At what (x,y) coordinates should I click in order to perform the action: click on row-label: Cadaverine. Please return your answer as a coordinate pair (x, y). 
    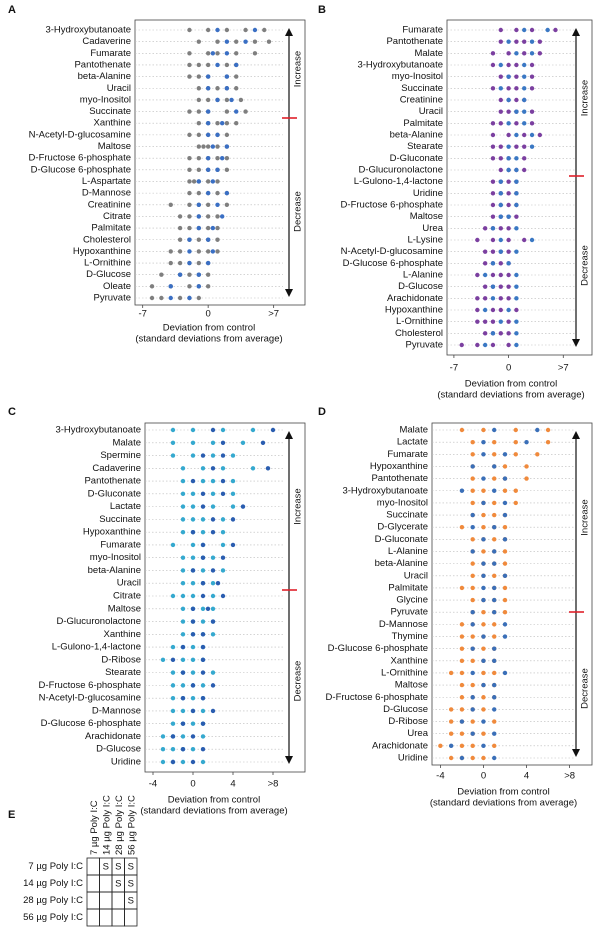
    Looking at the image, I should click on (106, 41).